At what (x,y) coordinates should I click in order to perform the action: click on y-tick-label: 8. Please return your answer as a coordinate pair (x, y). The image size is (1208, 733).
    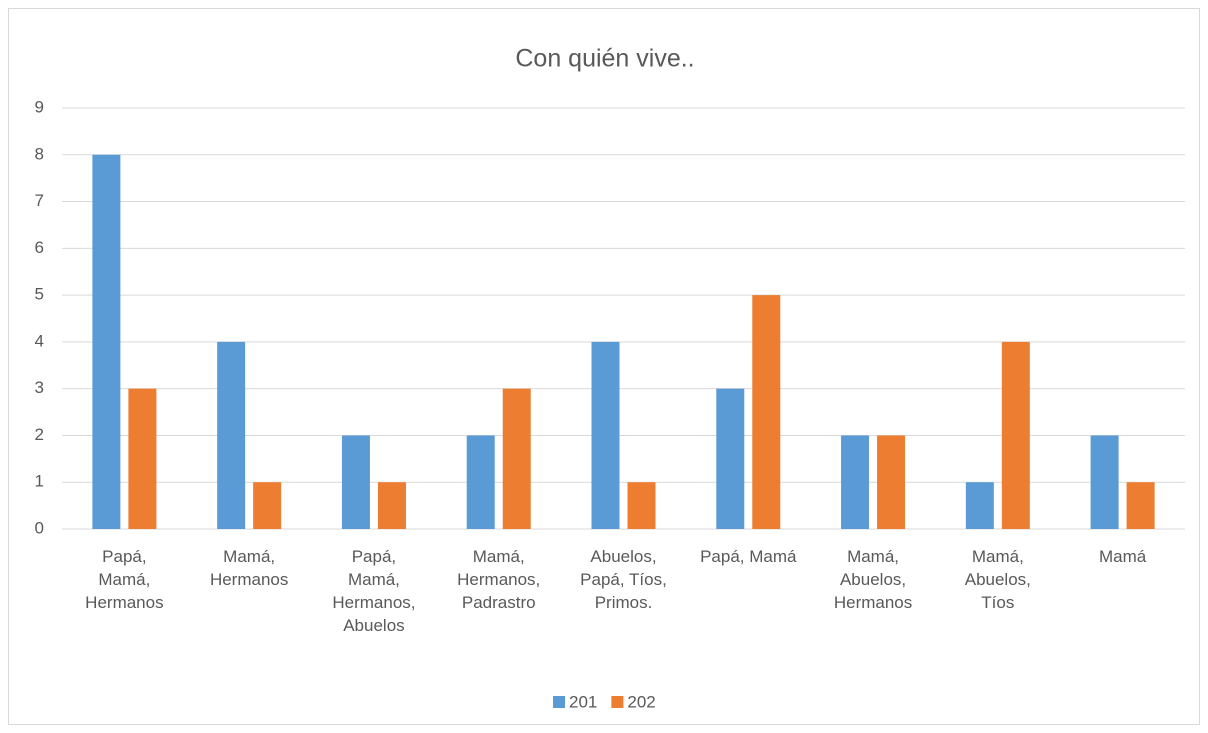
    Looking at the image, I should click on (39, 153).